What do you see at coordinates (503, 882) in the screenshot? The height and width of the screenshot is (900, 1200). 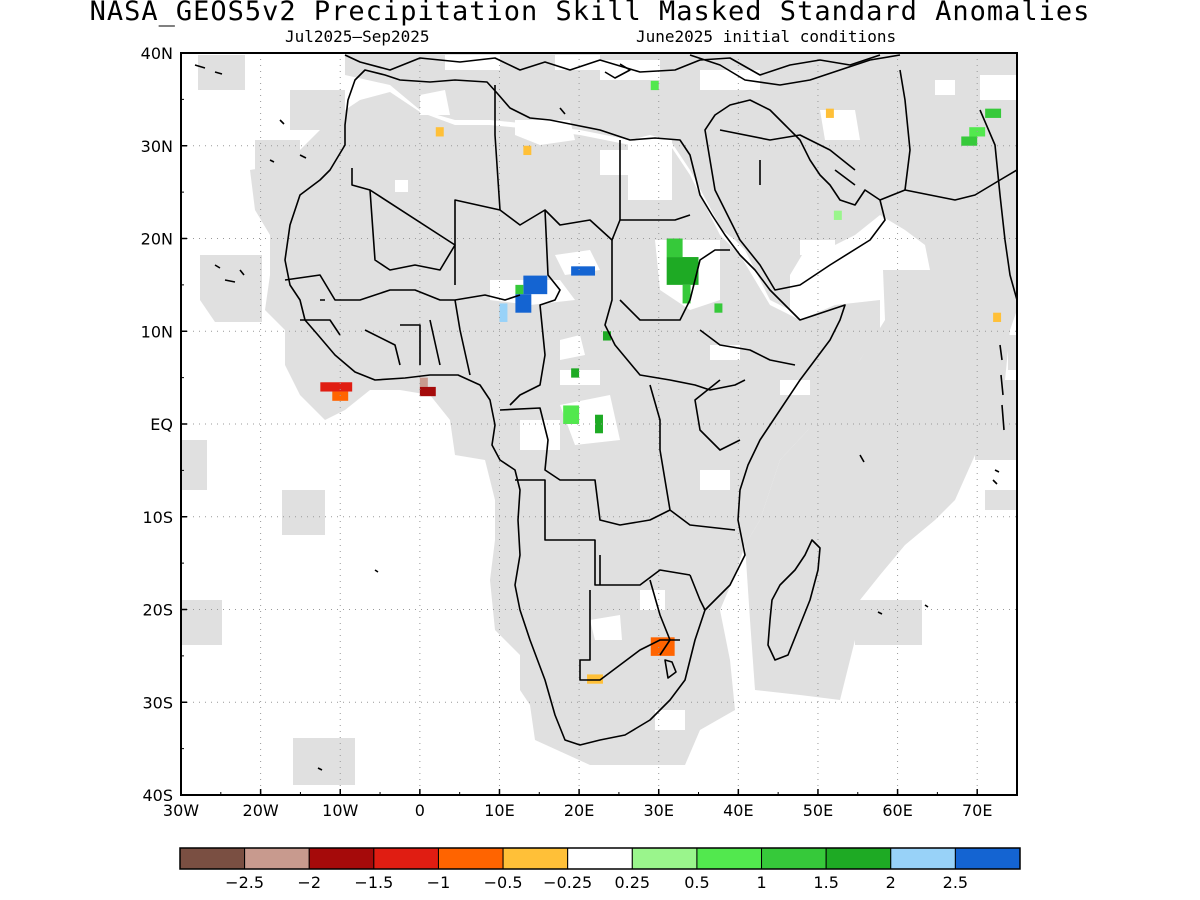 I see `colorbar-label: −0.5` at bounding box center [503, 882].